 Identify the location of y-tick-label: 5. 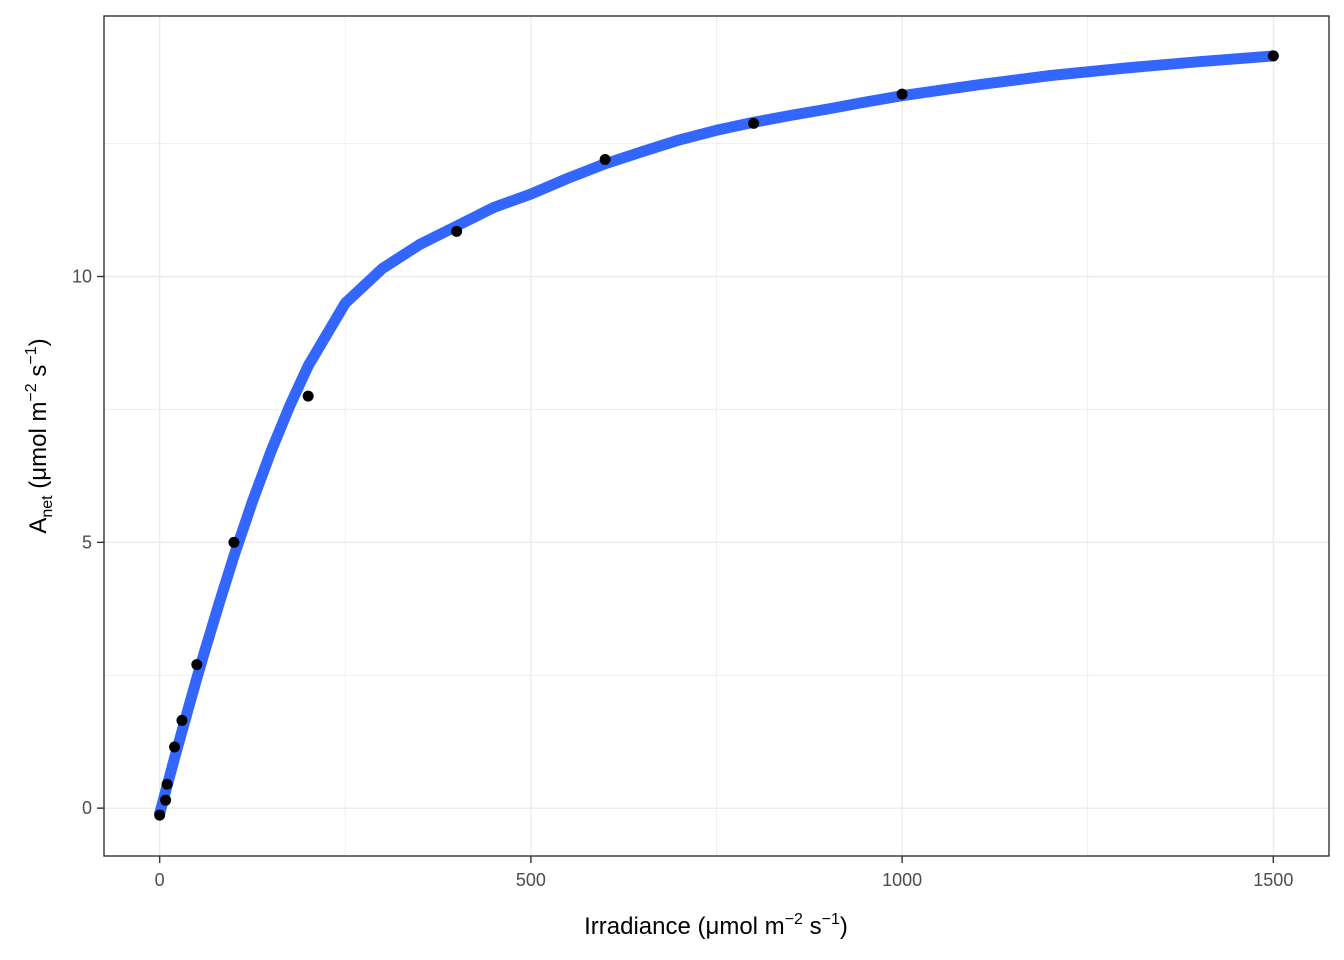
(87, 542).